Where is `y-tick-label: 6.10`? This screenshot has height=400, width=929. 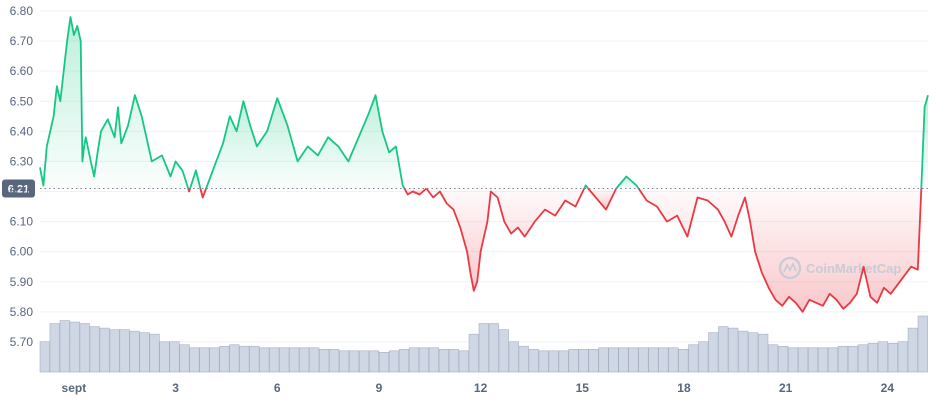 y-tick-label: 6.10 is located at coordinates (22, 222).